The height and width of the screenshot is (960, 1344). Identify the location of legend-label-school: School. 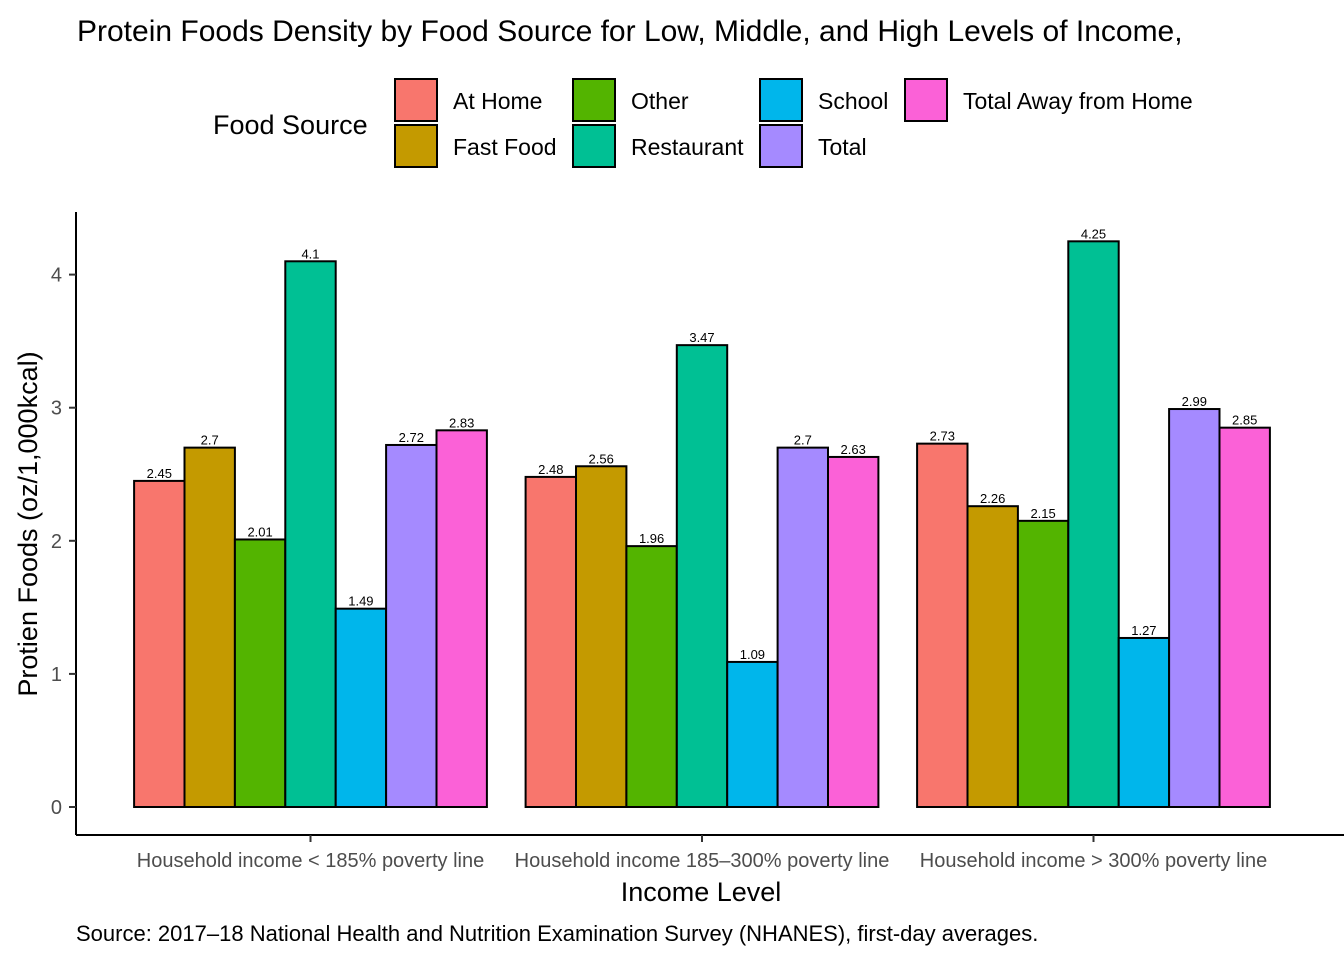
(853, 101).